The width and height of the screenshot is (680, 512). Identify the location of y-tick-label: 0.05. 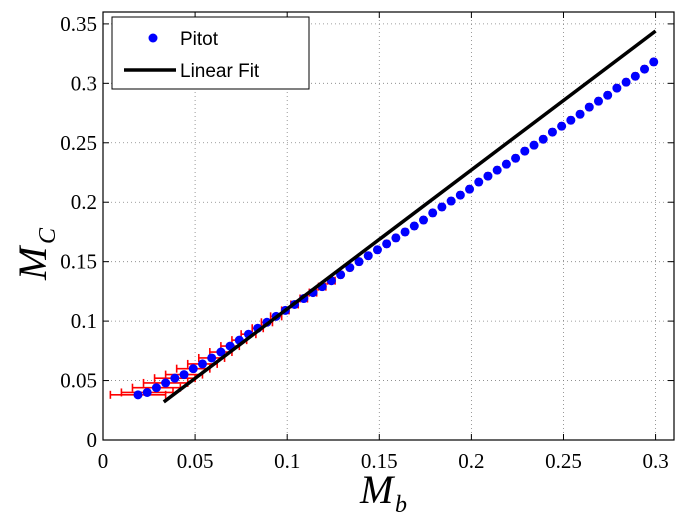
(78, 381).